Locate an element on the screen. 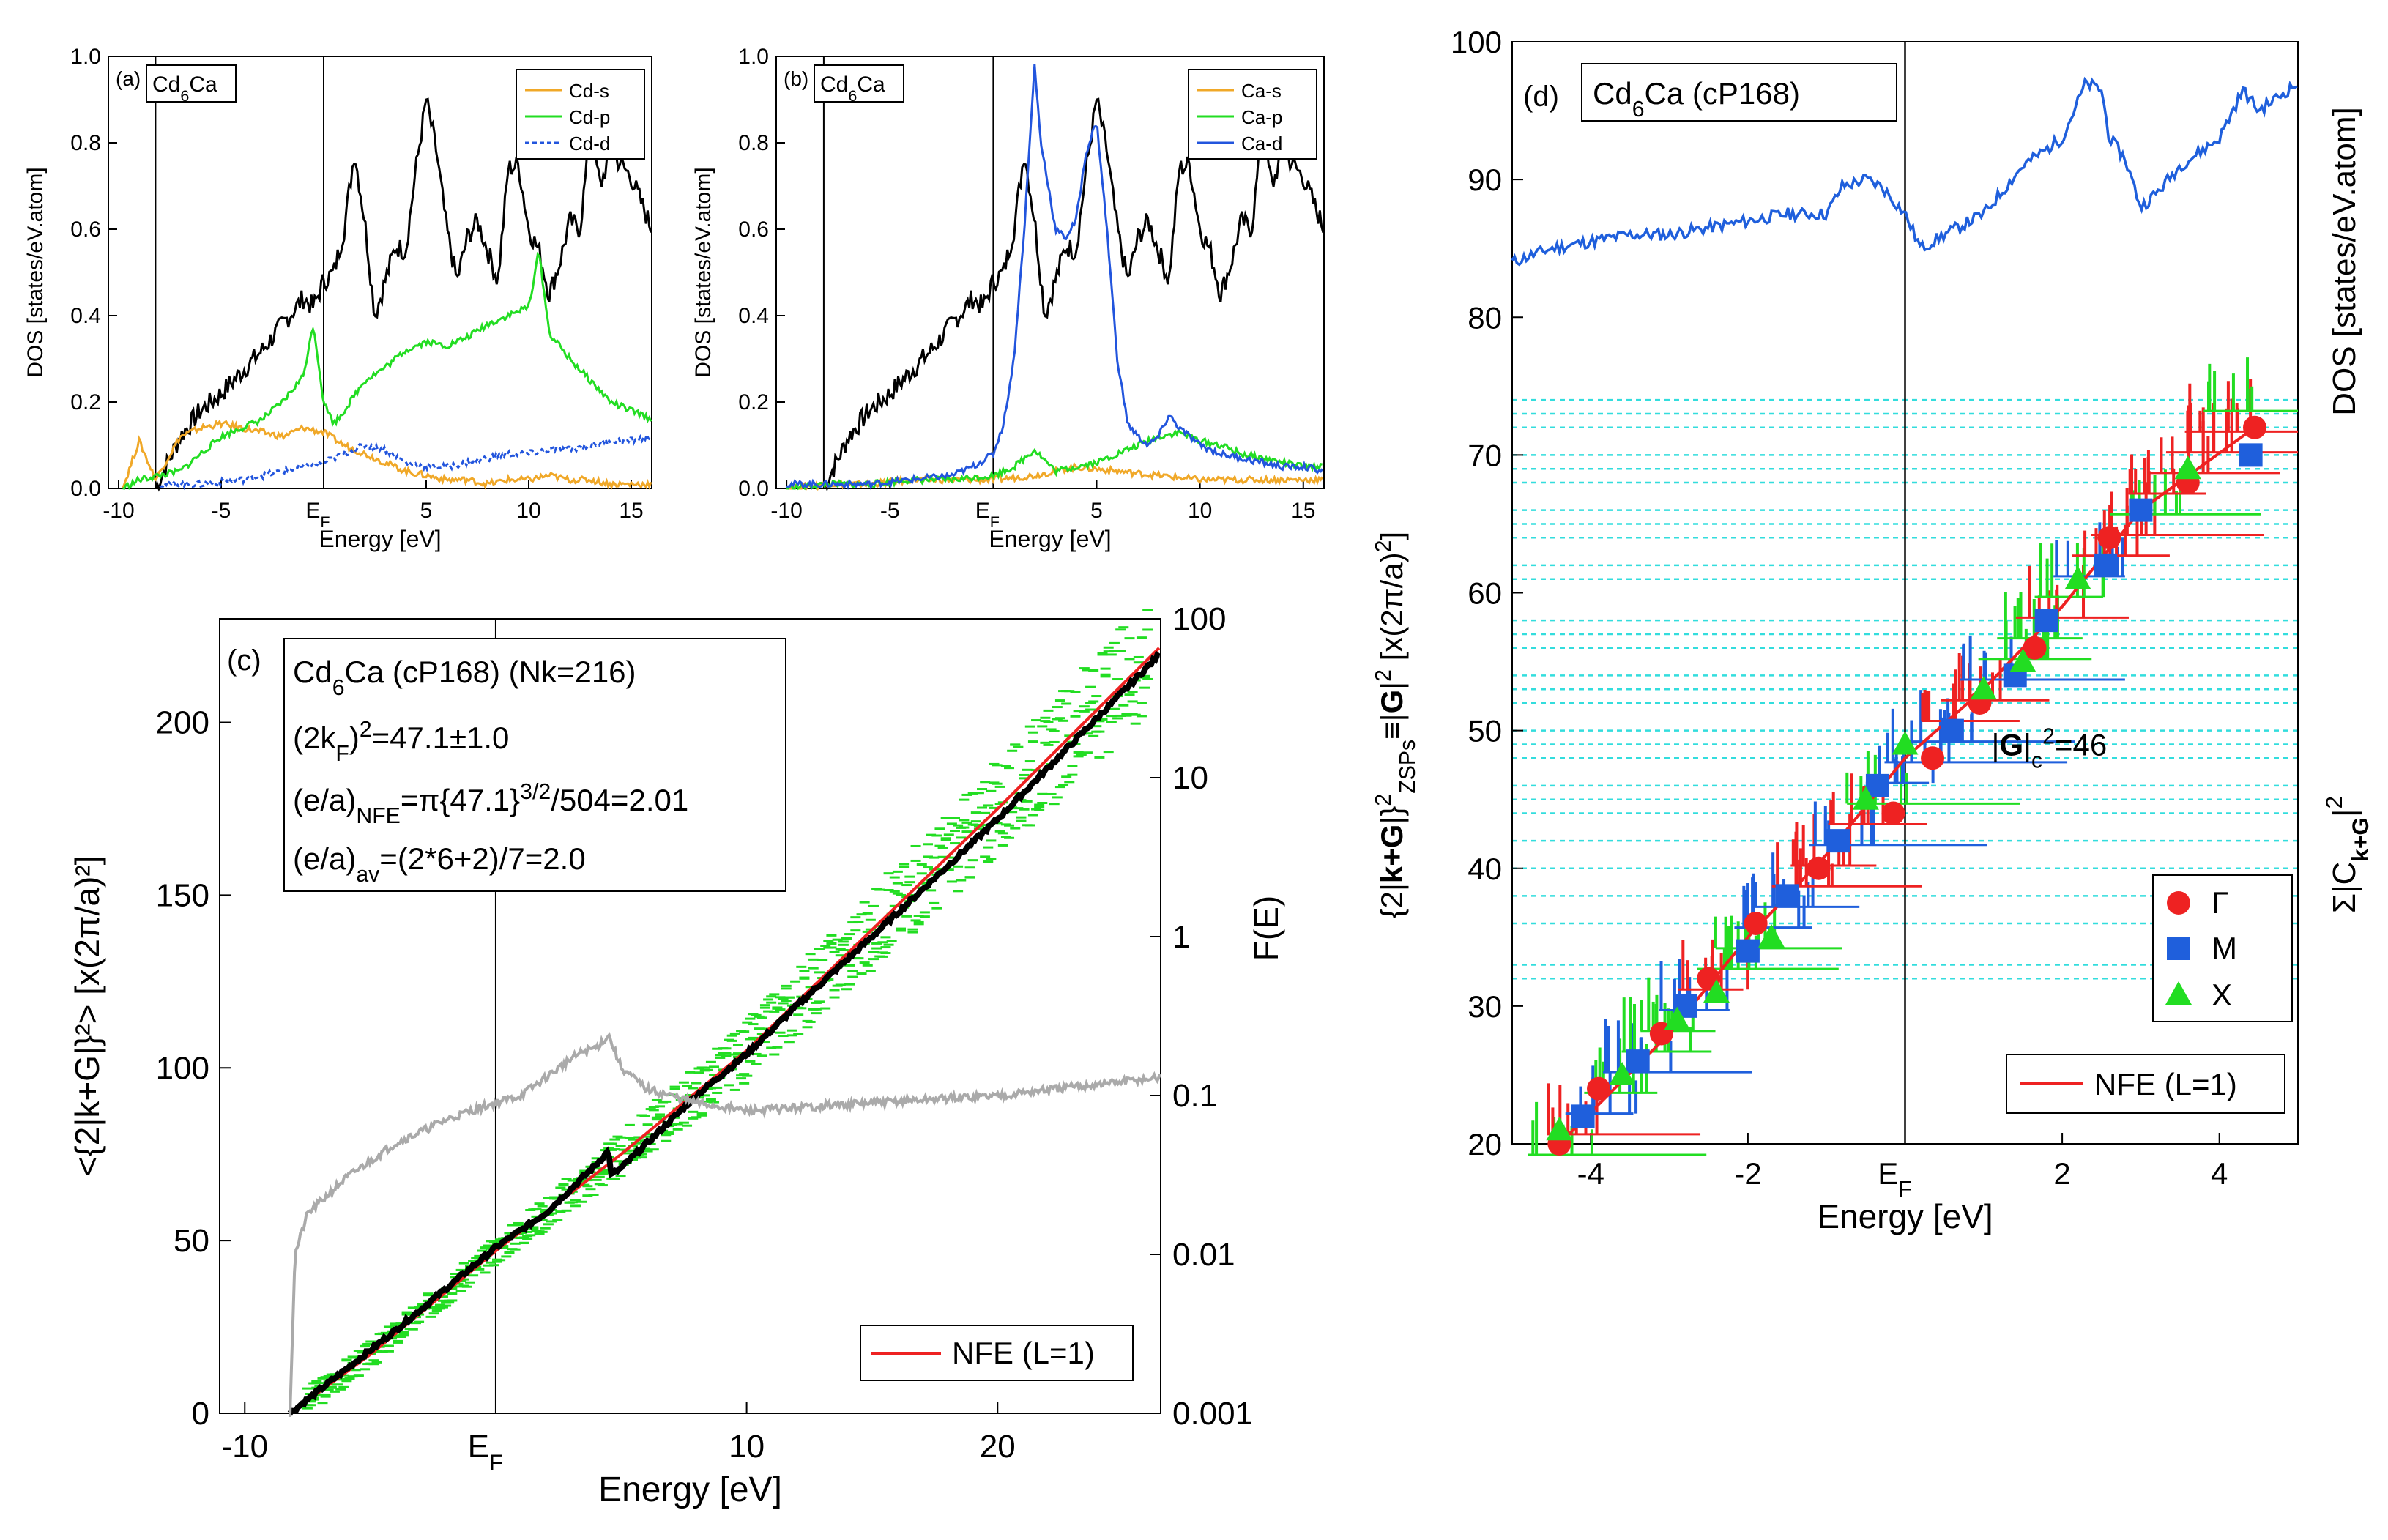 This screenshot has height=1540, width=2388. panel-label: (b) is located at coordinates (796, 78).